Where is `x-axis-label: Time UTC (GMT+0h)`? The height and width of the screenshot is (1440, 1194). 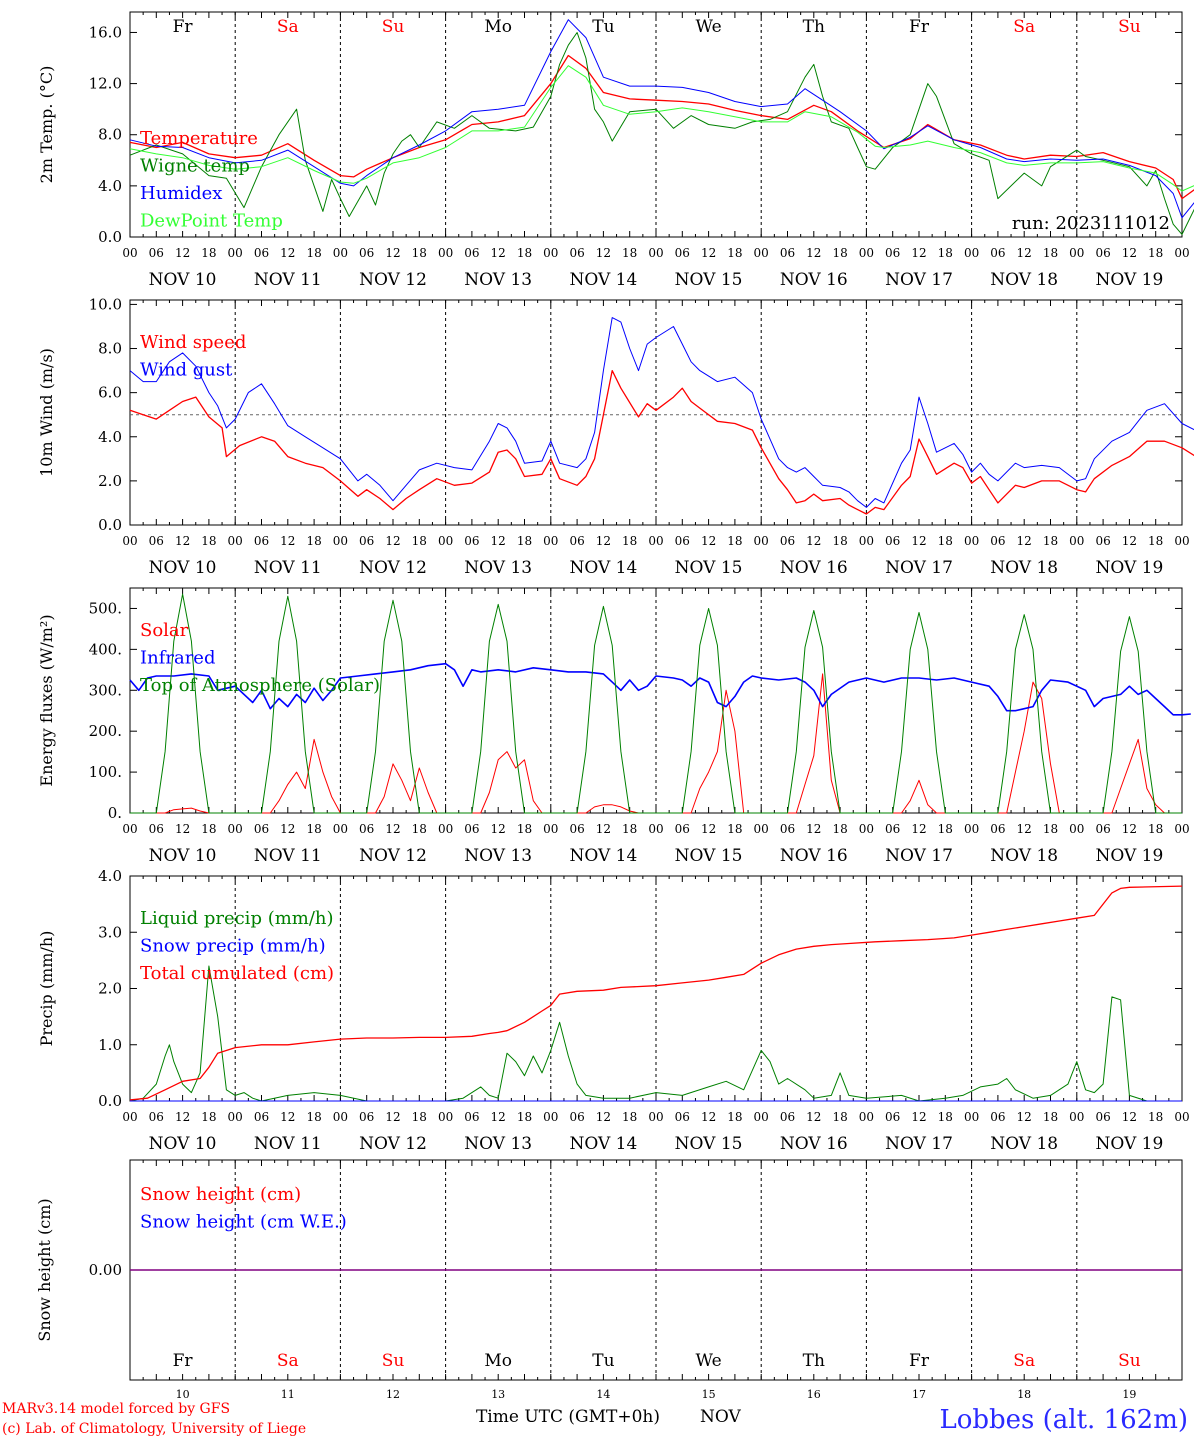
x-axis-label: Time UTC (GMT+0h) is located at coordinates (568, 1417).